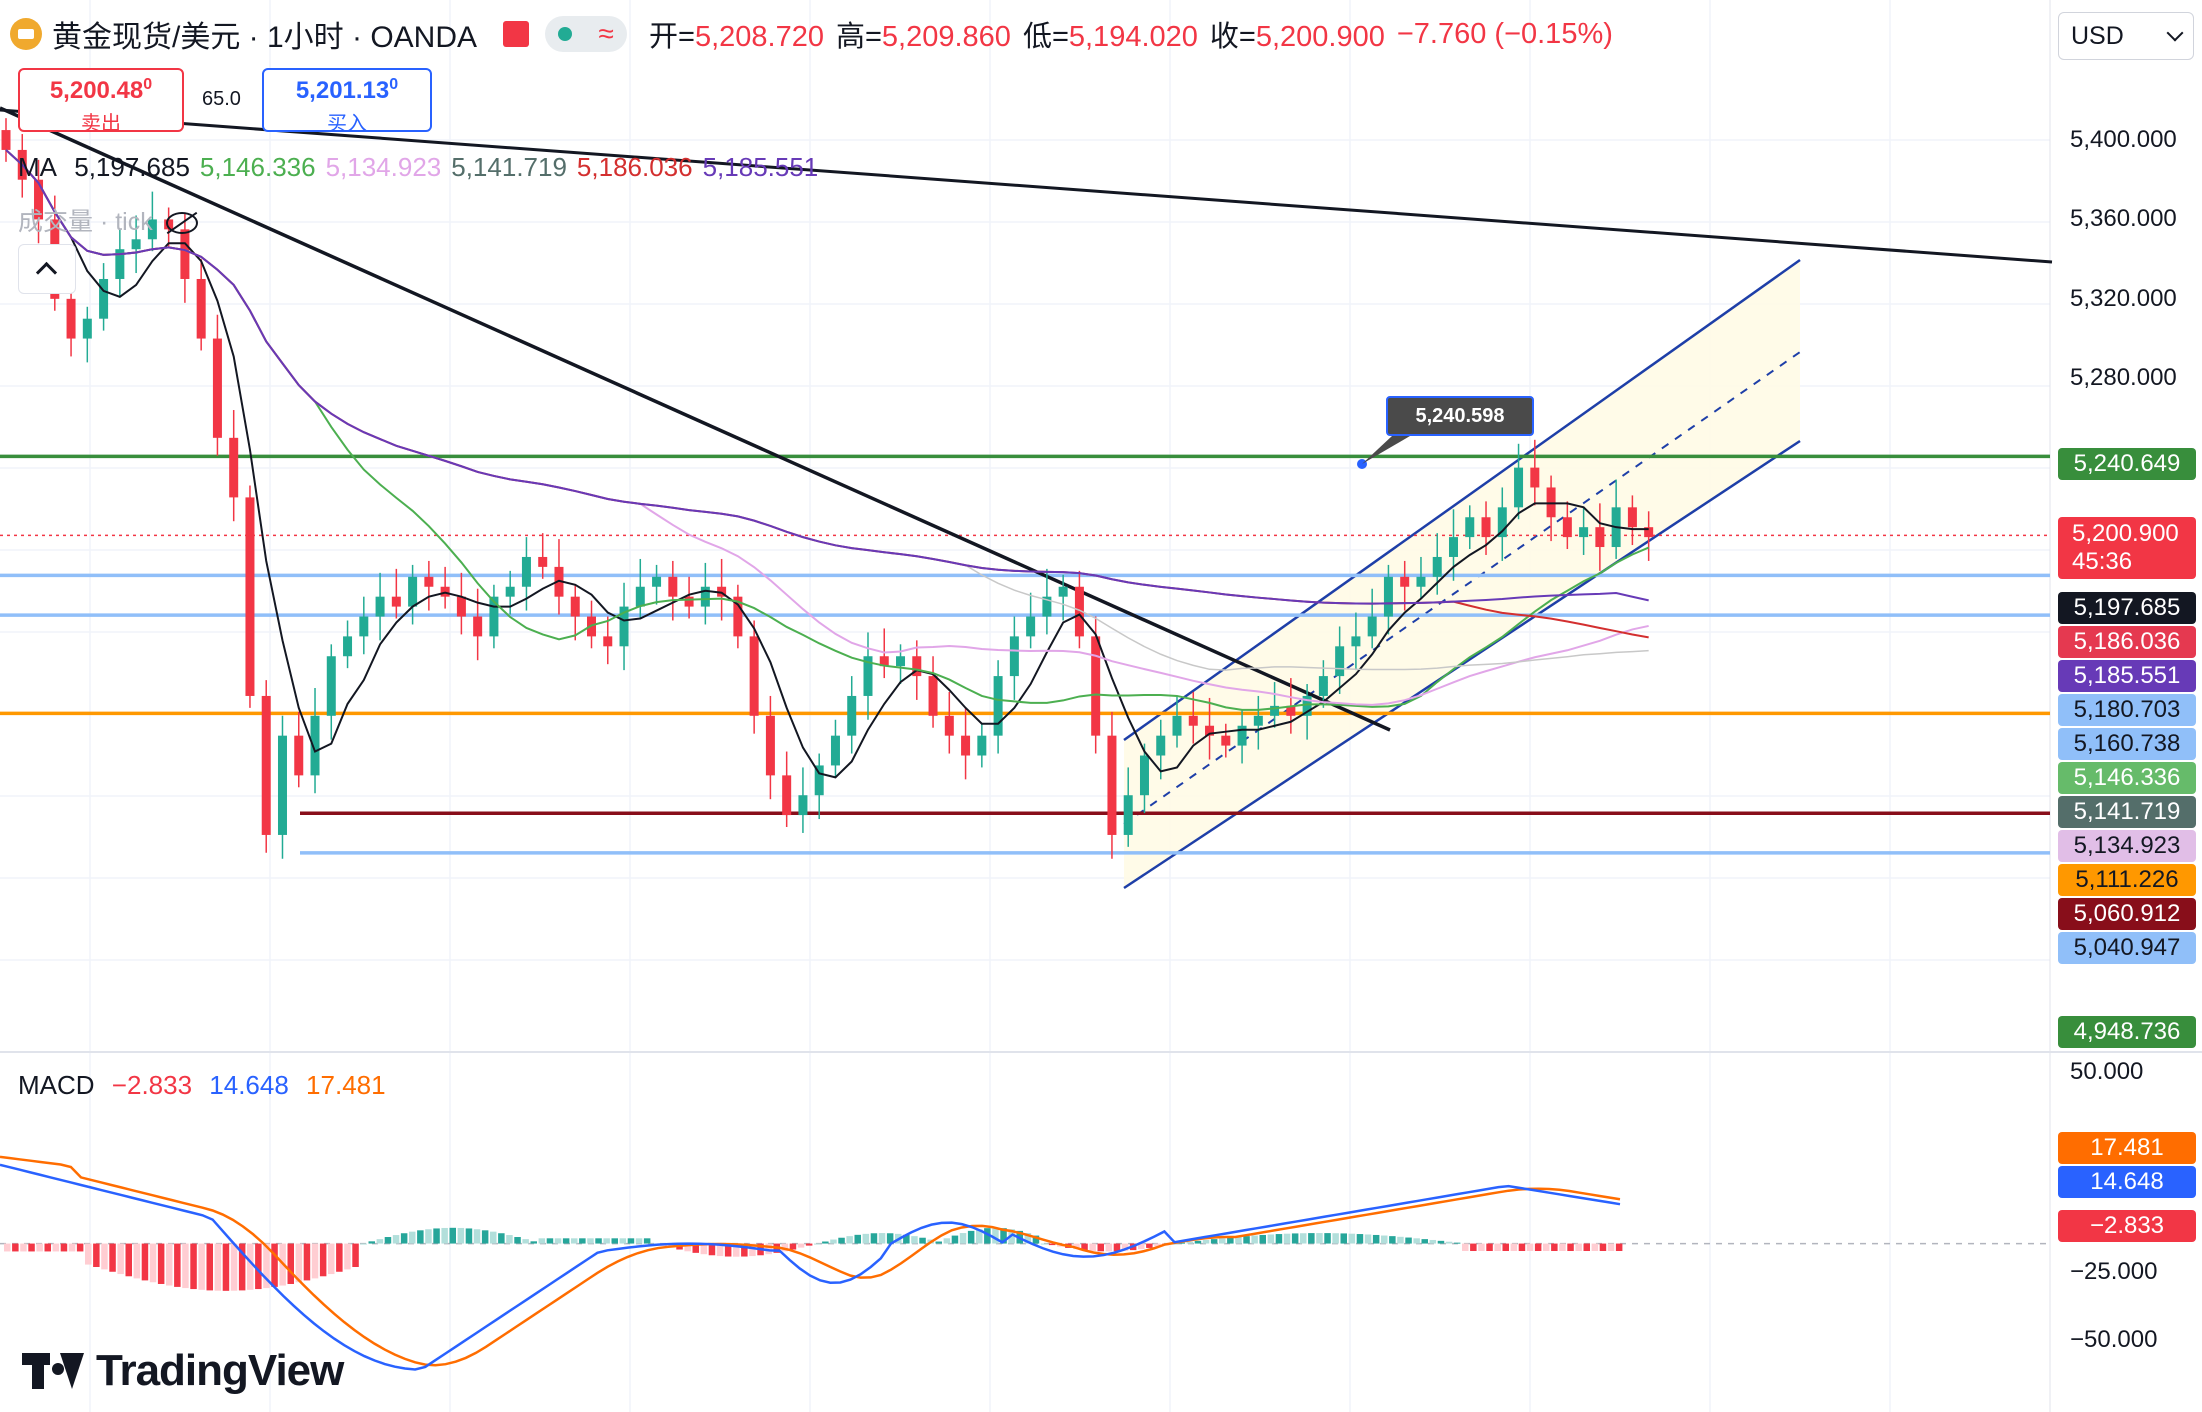 The height and width of the screenshot is (1412, 2202). I want to click on price-tick-0: 5,400.000, so click(2123, 139).